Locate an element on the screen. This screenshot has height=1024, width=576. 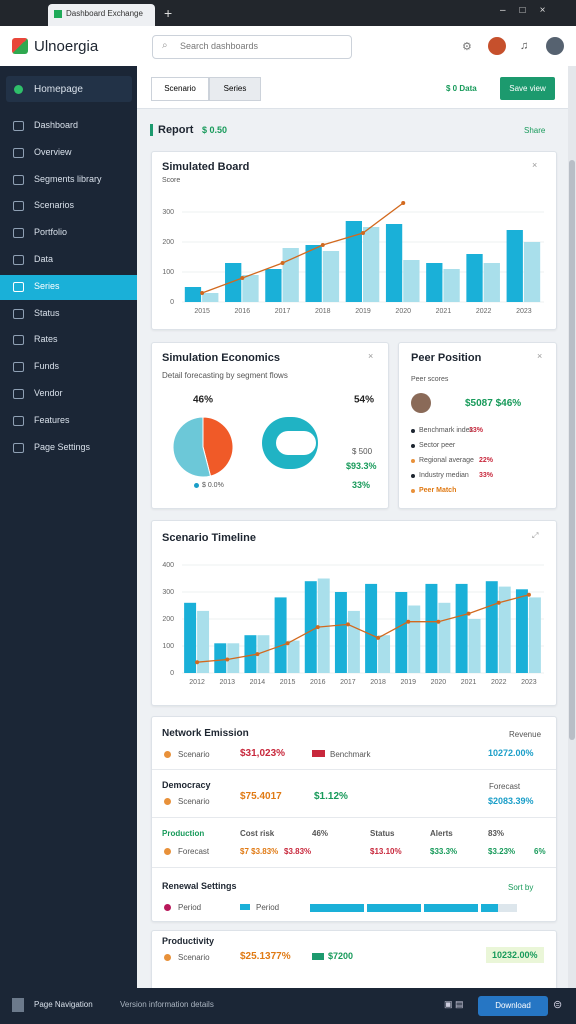
row-value: $25.1377% is located at coordinates (265, 956).